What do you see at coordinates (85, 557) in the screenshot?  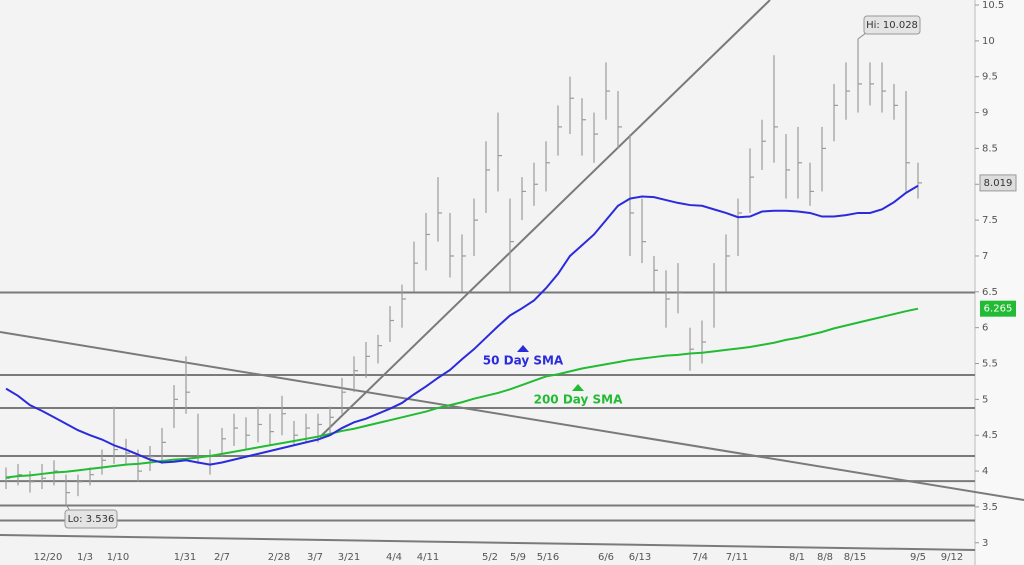 I see `x-tick-label: 1/3` at bounding box center [85, 557].